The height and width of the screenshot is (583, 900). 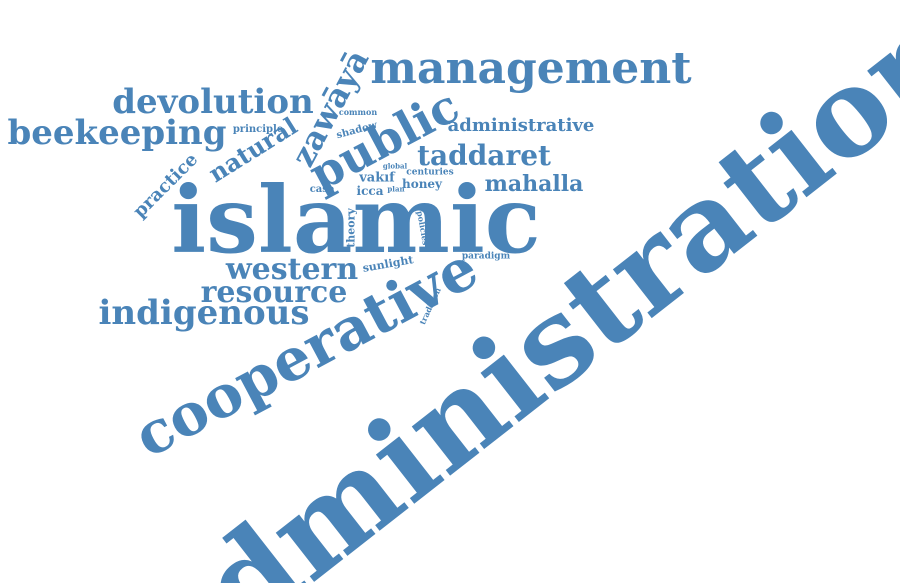 What do you see at coordinates (274, 292) in the screenshot?
I see `word-resource: resource` at bounding box center [274, 292].